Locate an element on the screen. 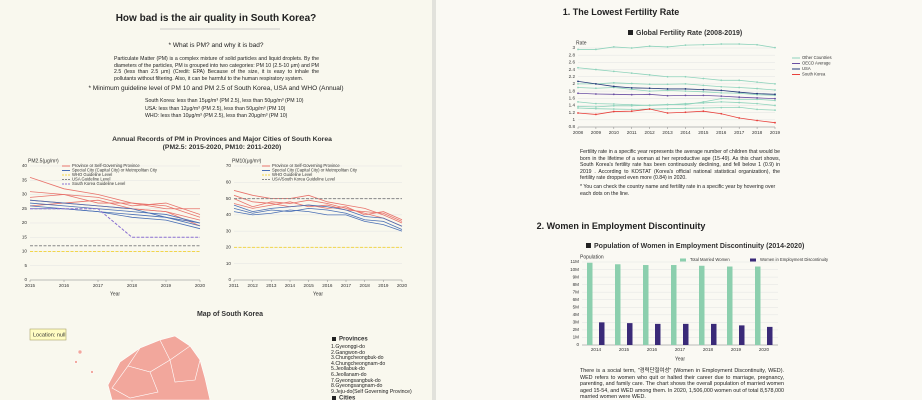 Image resolution: width=922 pixels, height=400 pixels. island is located at coordinates (92, 372).